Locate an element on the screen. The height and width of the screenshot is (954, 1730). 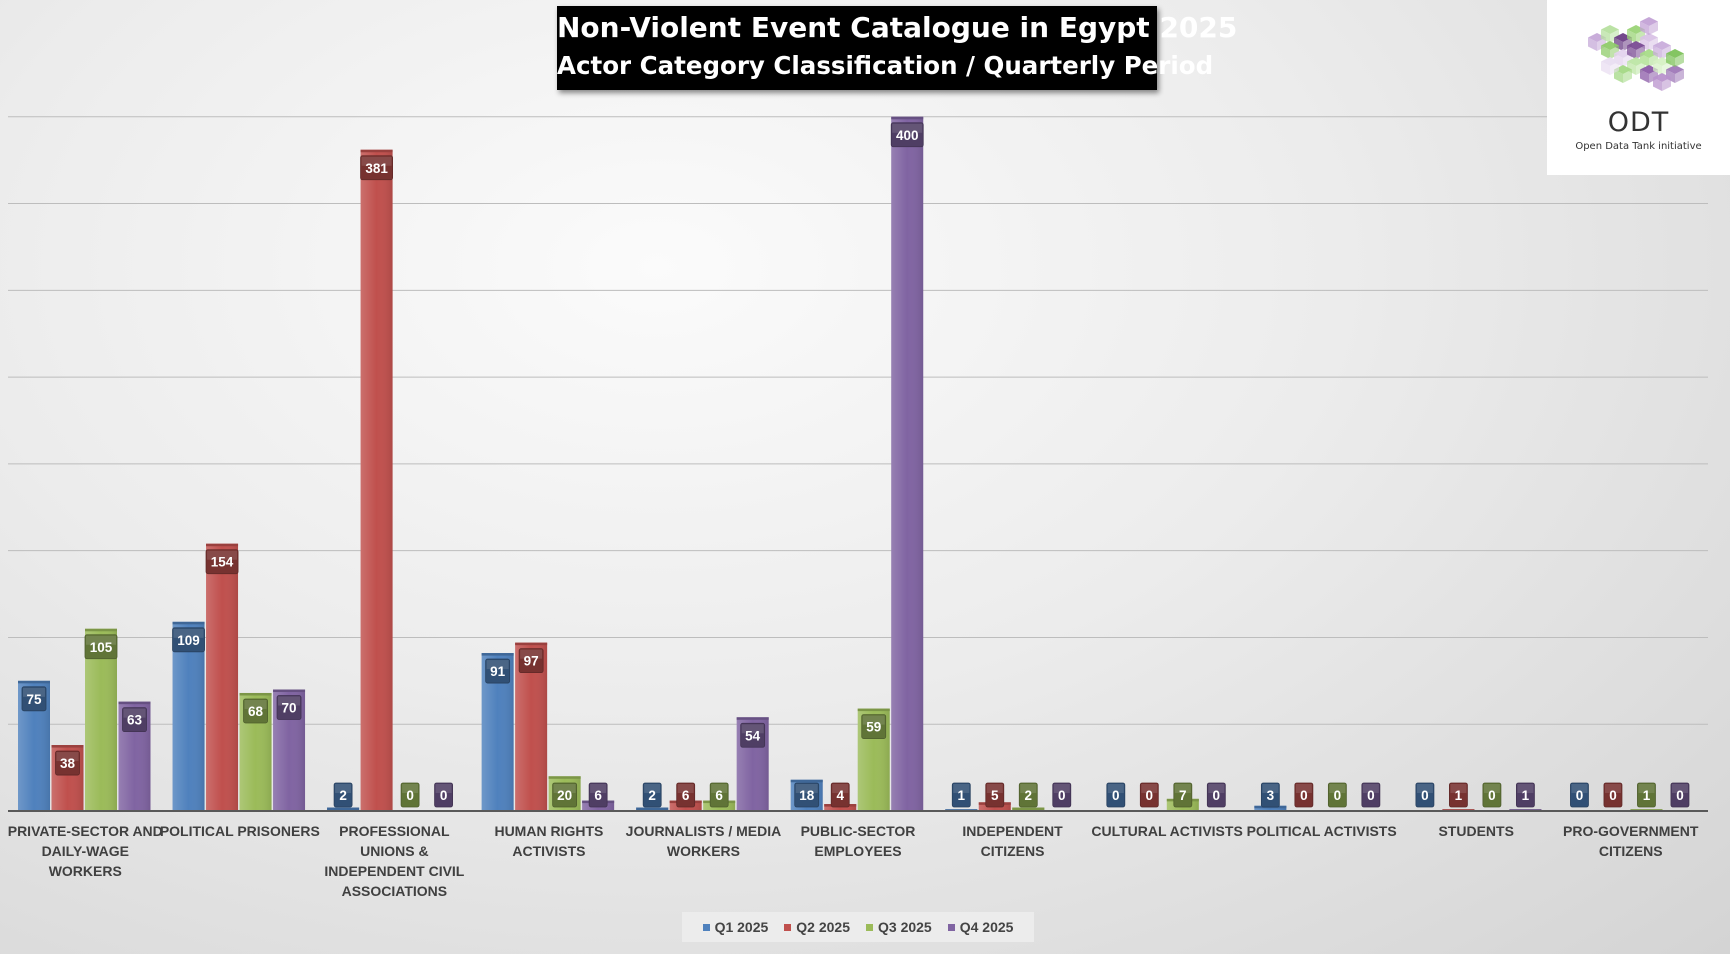
category-label: PRIVATE-SECTOR AND is located at coordinates (85, 831).